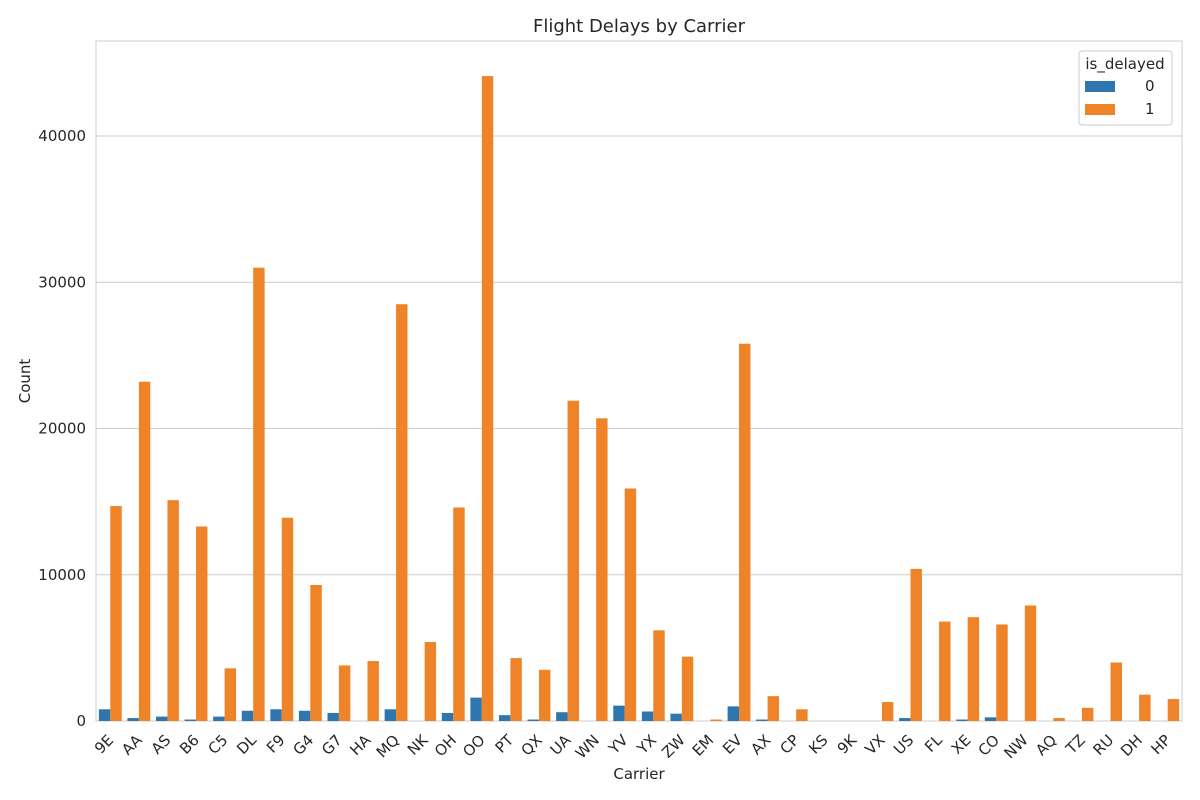  I want to click on x-tick-label-RU: RU, so click(1104, 745).